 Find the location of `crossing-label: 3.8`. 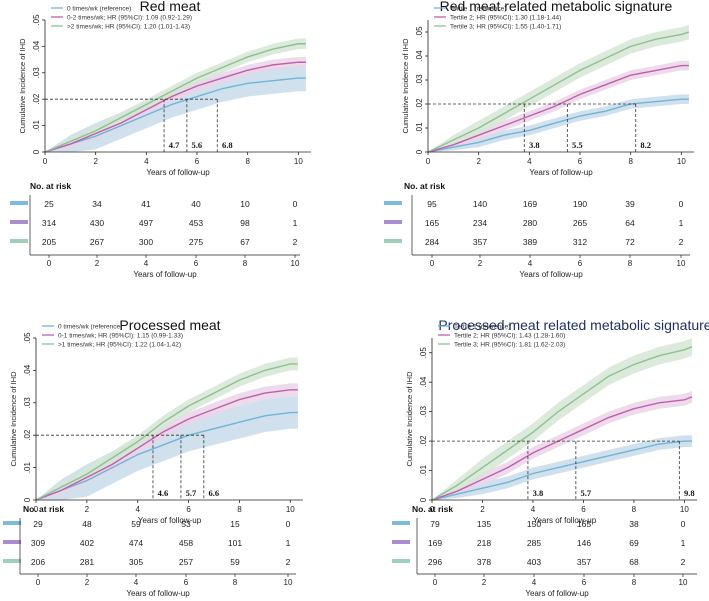

crossing-label: 3.8 is located at coordinates (534, 145).